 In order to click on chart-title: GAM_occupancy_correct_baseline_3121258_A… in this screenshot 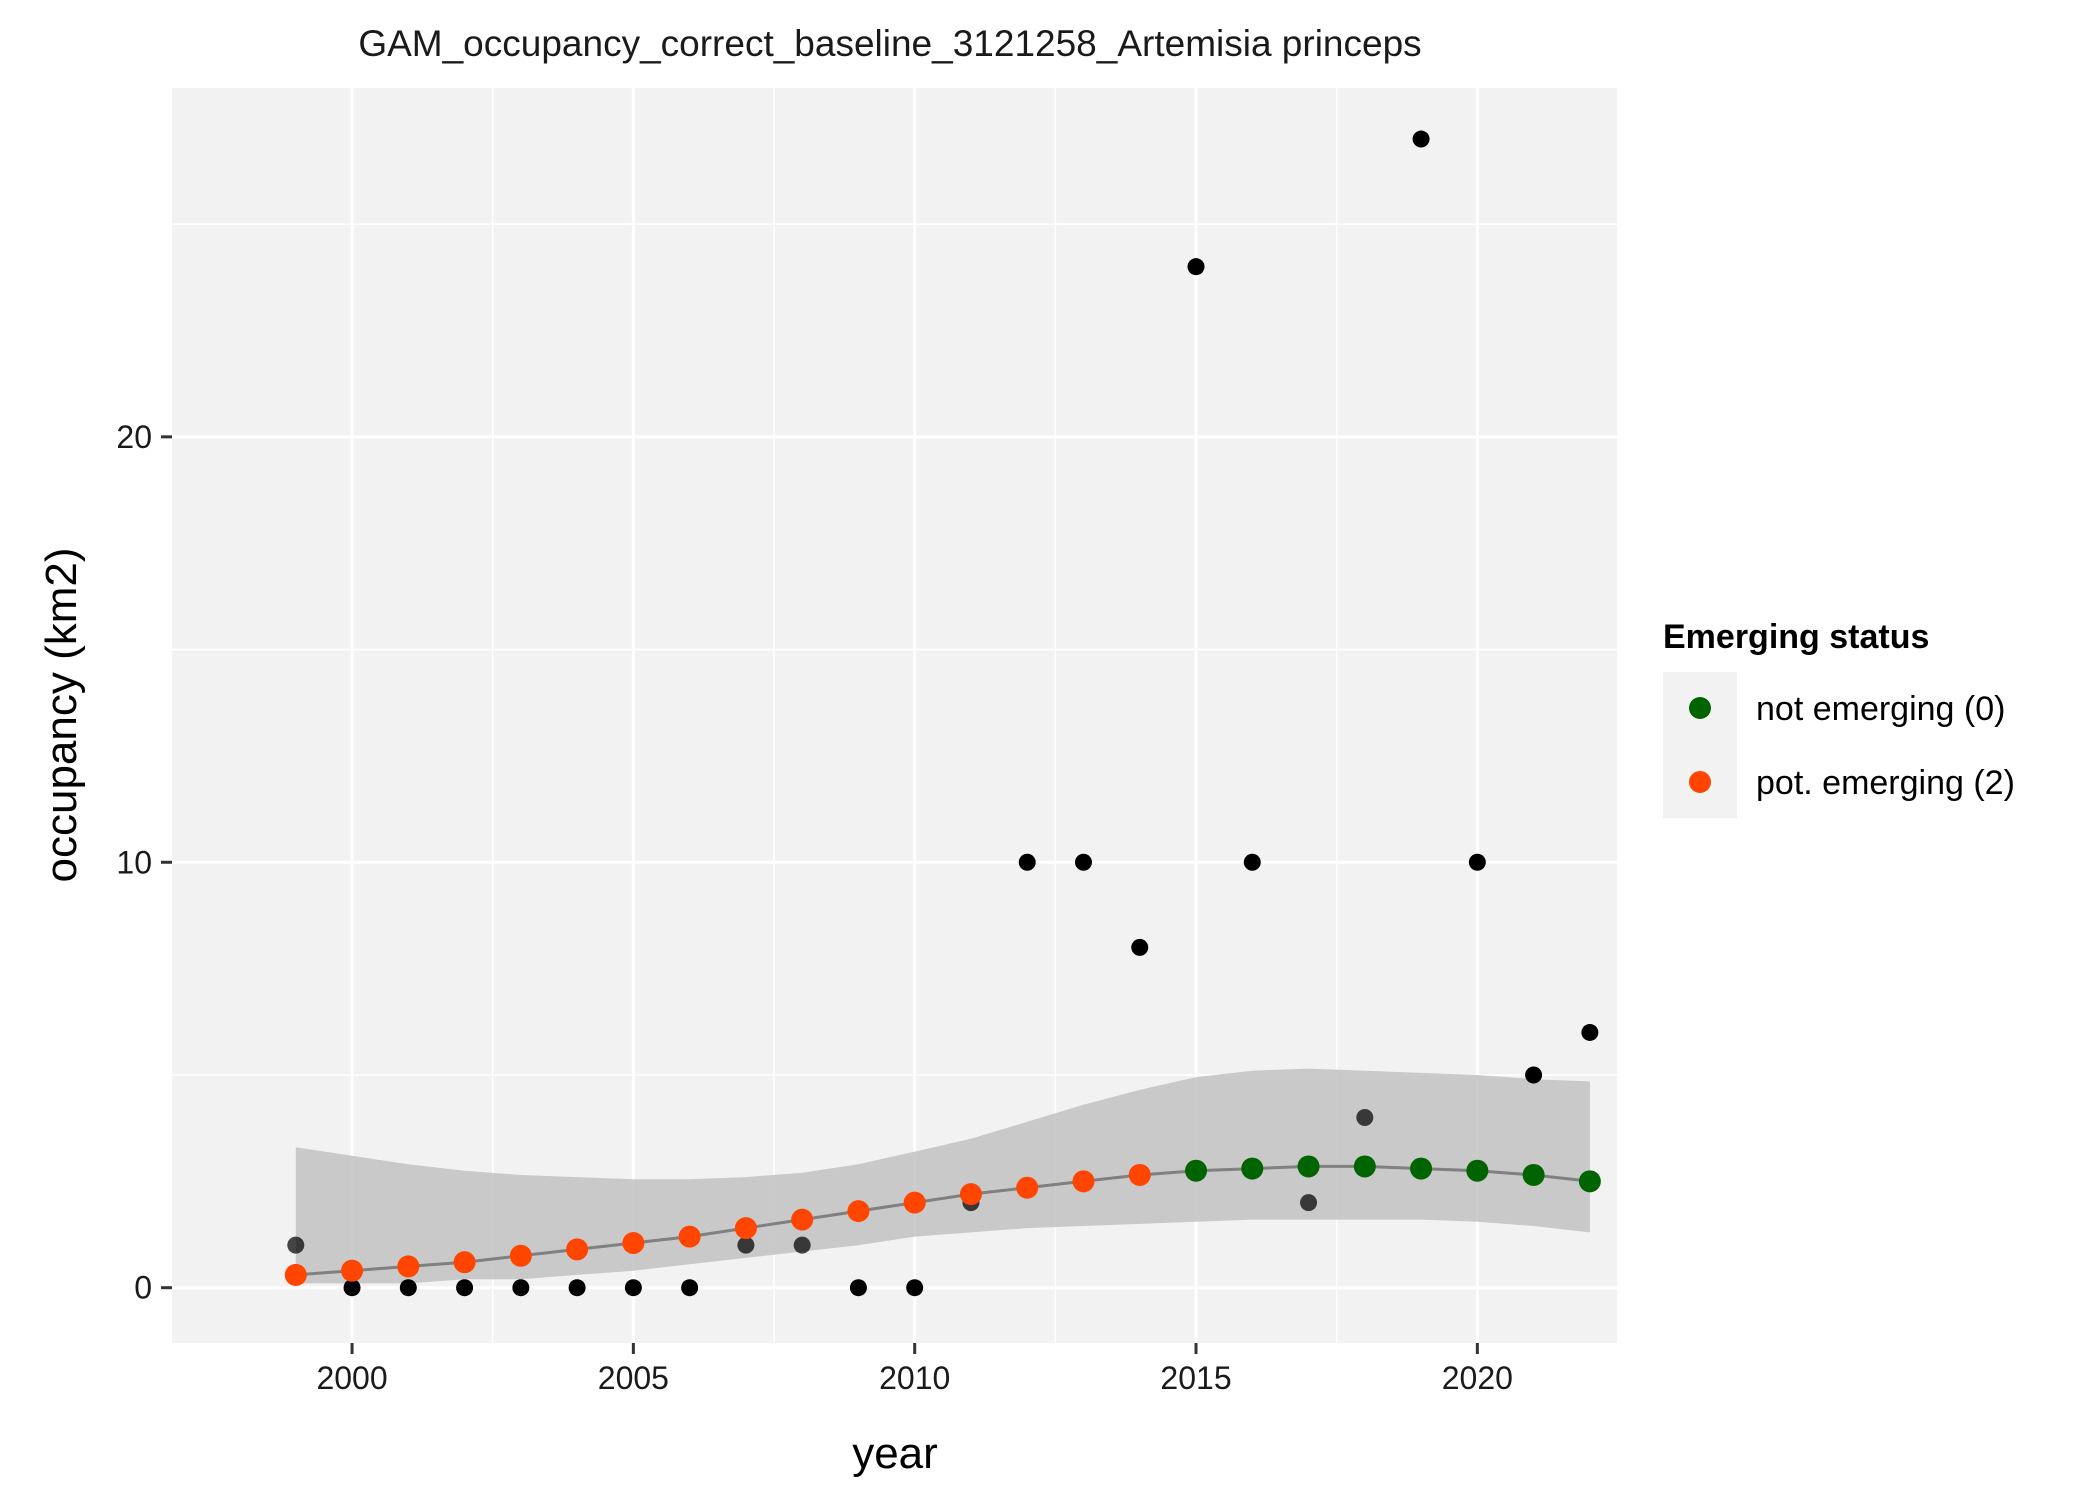, I will do `click(889, 43)`.